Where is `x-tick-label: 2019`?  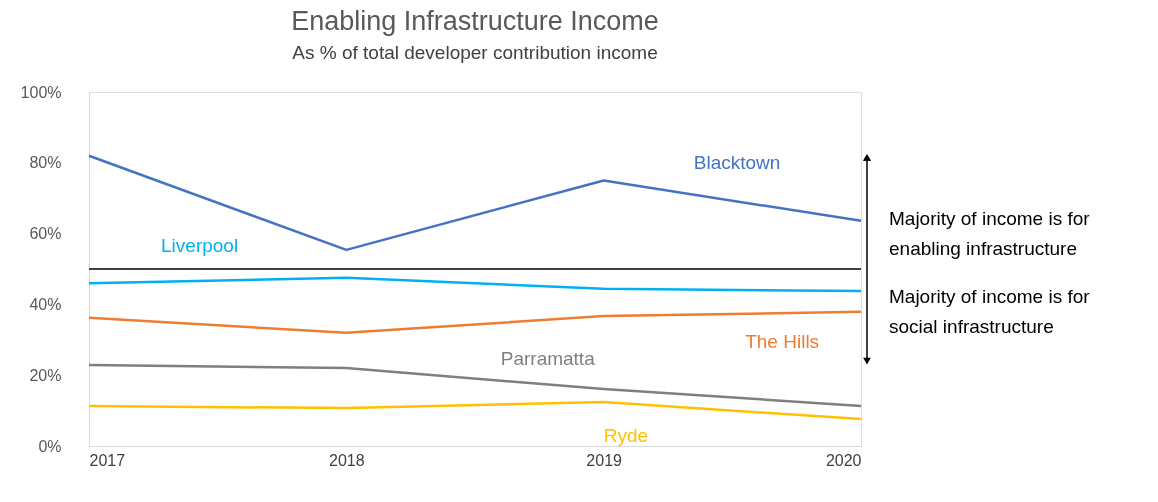
x-tick-label: 2019 is located at coordinates (604, 460).